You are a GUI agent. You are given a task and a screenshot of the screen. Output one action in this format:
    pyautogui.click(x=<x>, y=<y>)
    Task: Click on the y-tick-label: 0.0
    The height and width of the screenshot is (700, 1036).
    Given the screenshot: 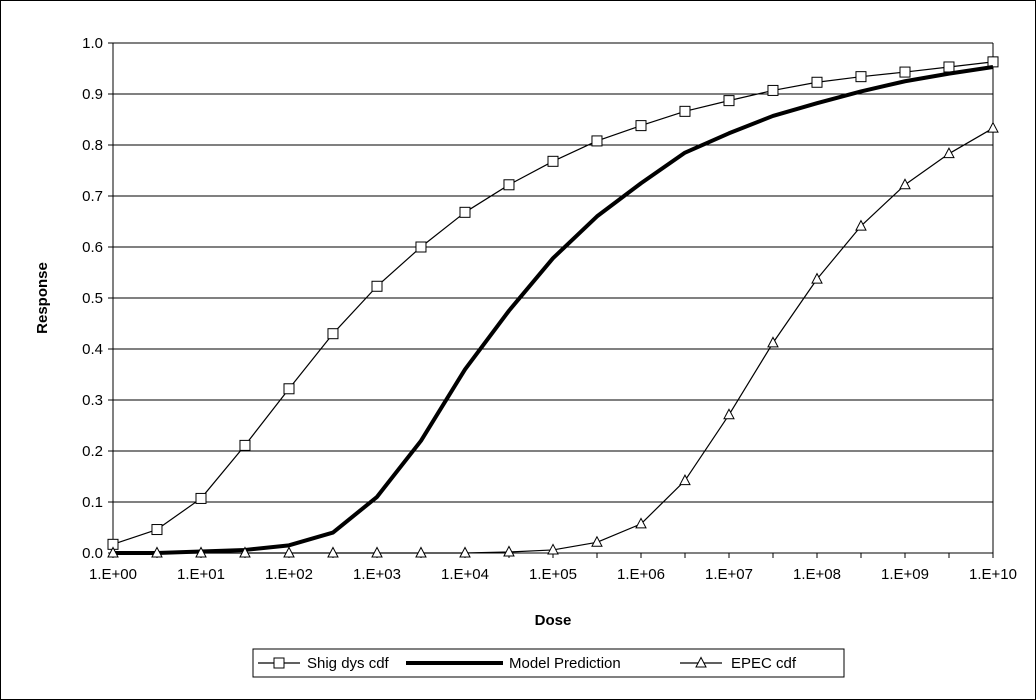 What is the action you would take?
    pyautogui.click(x=92, y=553)
    